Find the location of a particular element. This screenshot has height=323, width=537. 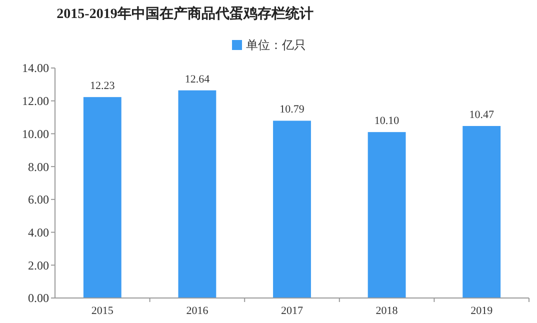

text: 10.10 is located at coordinates (387, 121).